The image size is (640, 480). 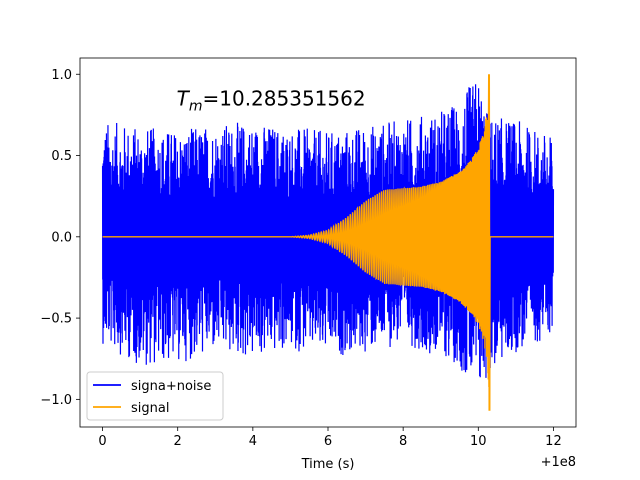 I want to click on x-tick-label: 4, so click(x=253, y=441).